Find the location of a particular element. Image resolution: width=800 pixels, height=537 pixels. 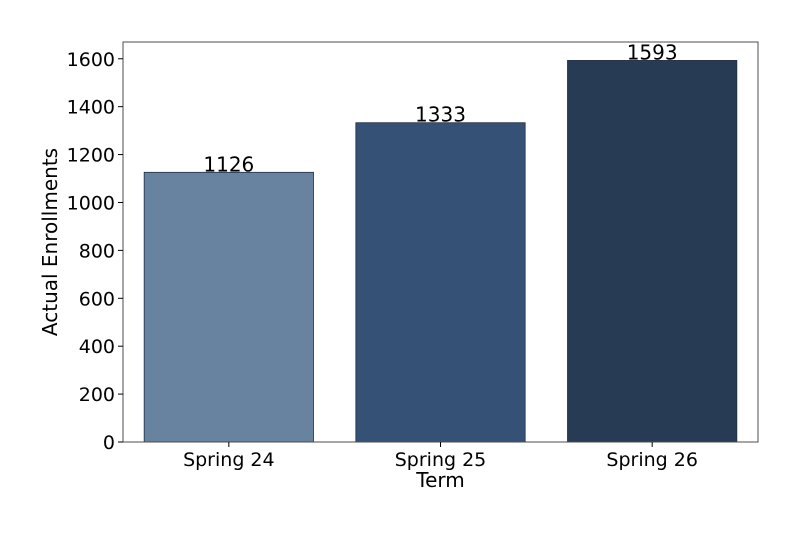

data-label-spring-25: 1333 is located at coordinates (440, 115).